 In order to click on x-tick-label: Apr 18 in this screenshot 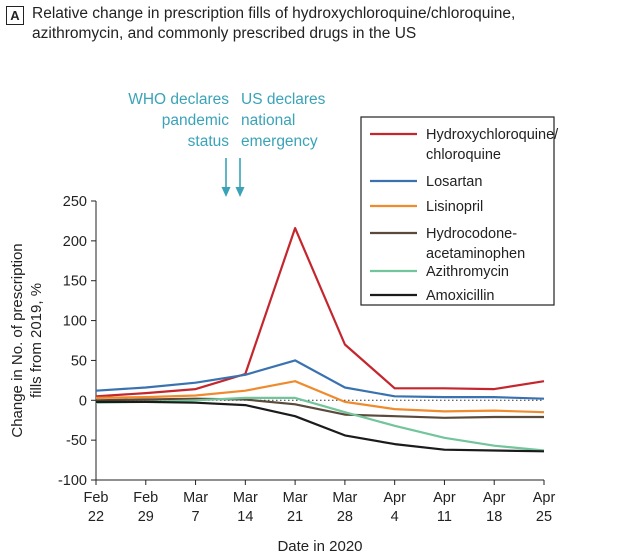, I will do `click(494, 507)`.